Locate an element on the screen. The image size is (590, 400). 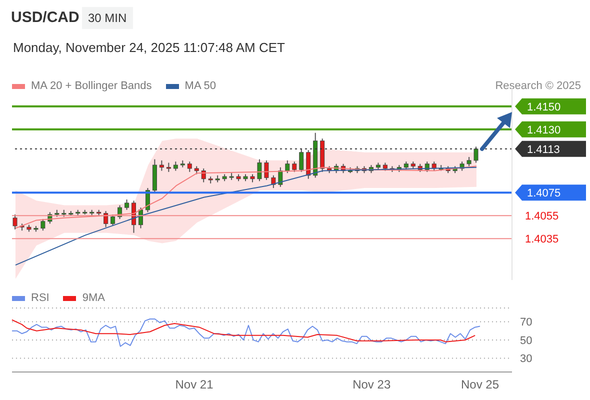
legend-label: MA 50 is located at coordinates (200, 86).